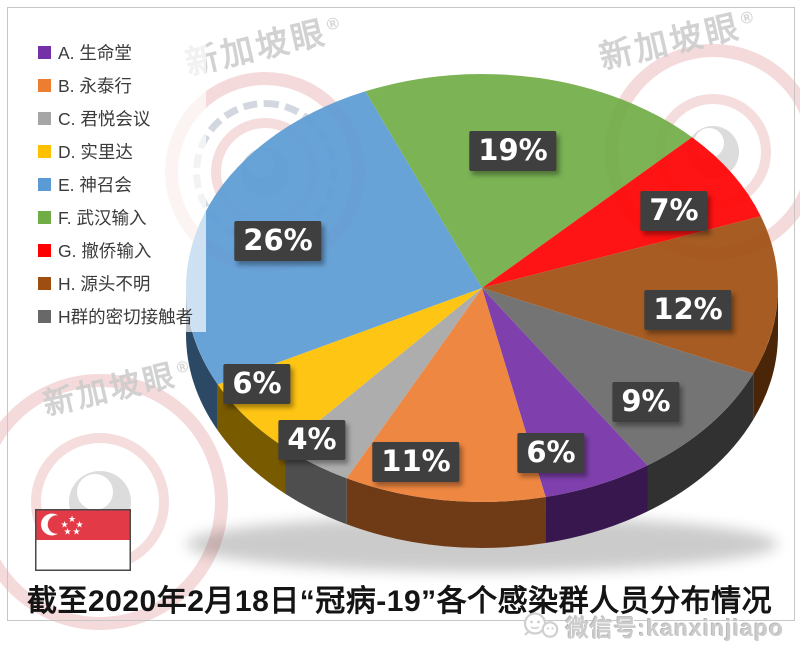  I want to click on legend-label: A. 生命堂, so click(95, 53).